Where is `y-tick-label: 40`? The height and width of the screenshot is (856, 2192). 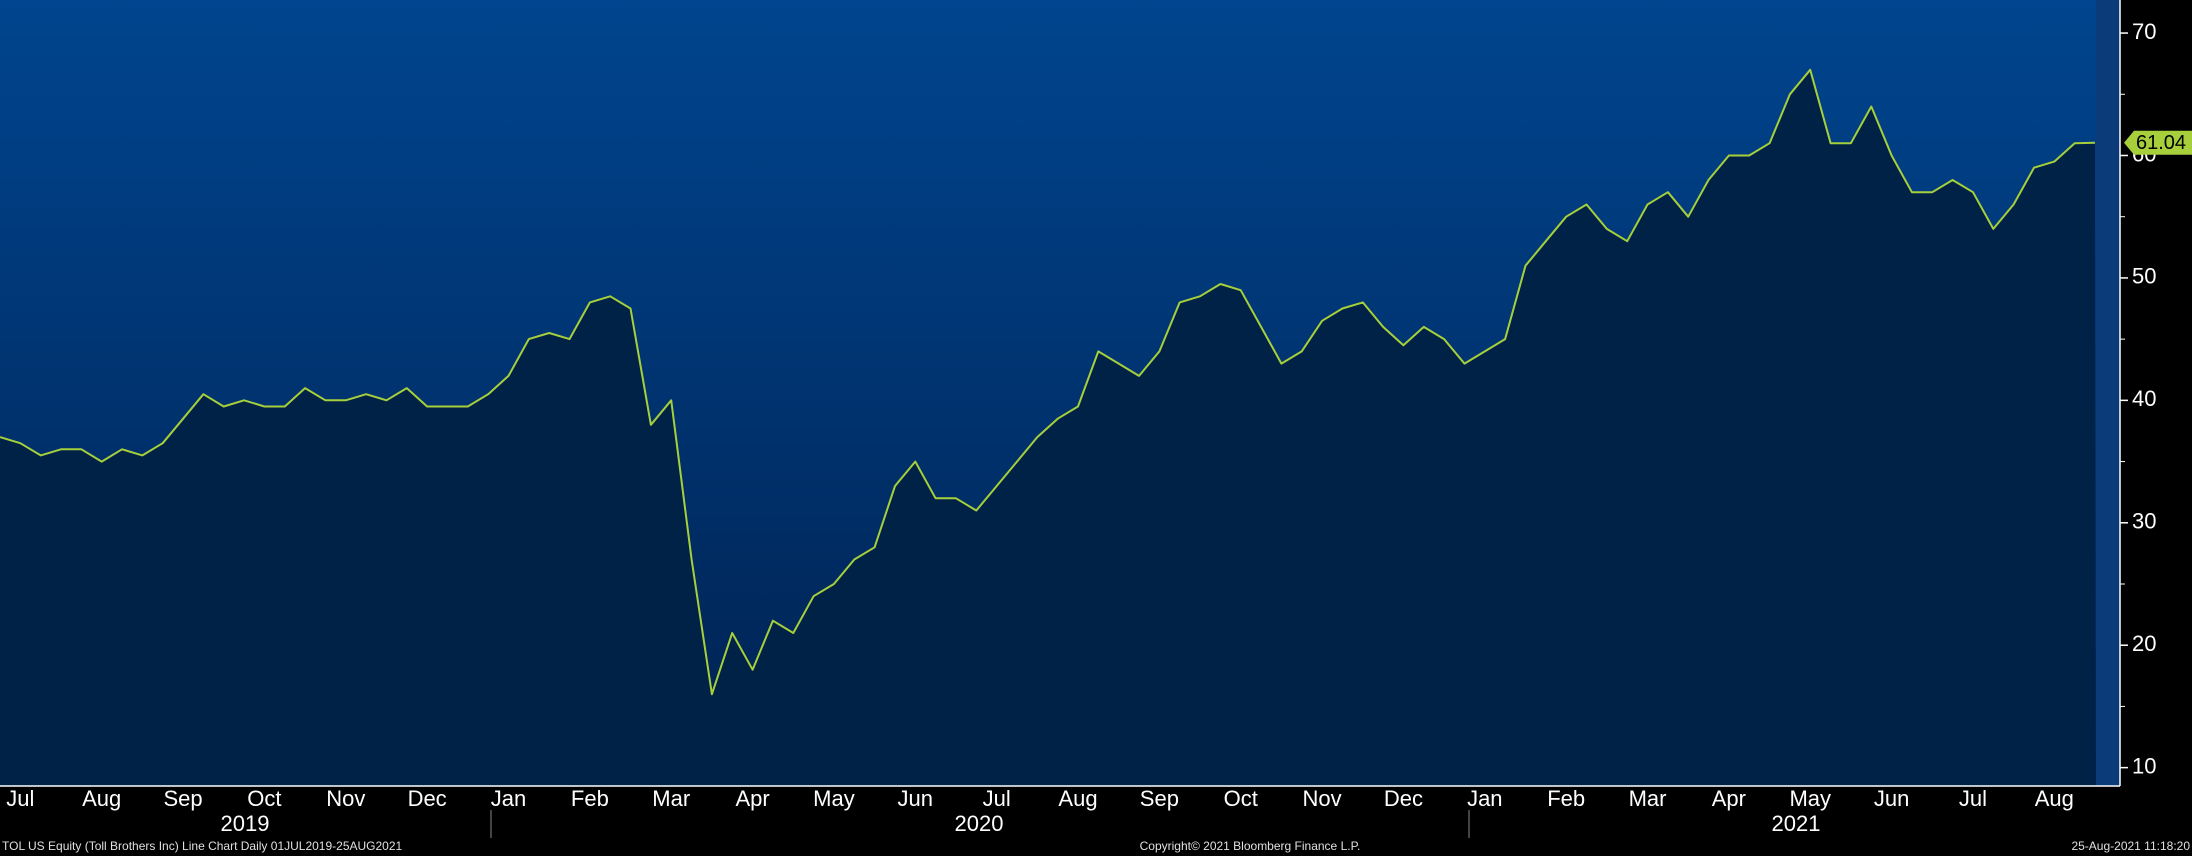 y-tick-label: 40 is located at coordinates (2144, 398).